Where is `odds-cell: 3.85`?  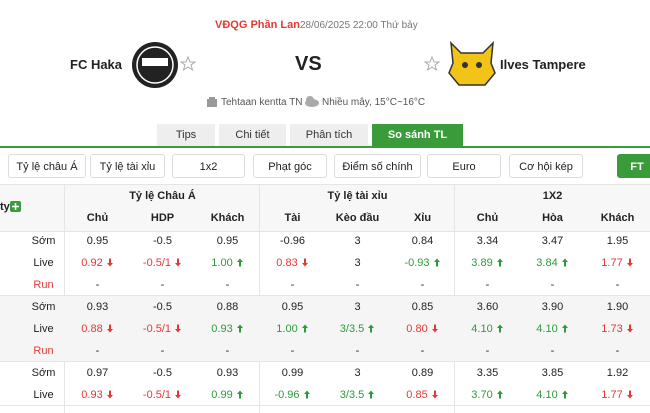 odds-cell: 3.85 is located at coordinates (552, 373).